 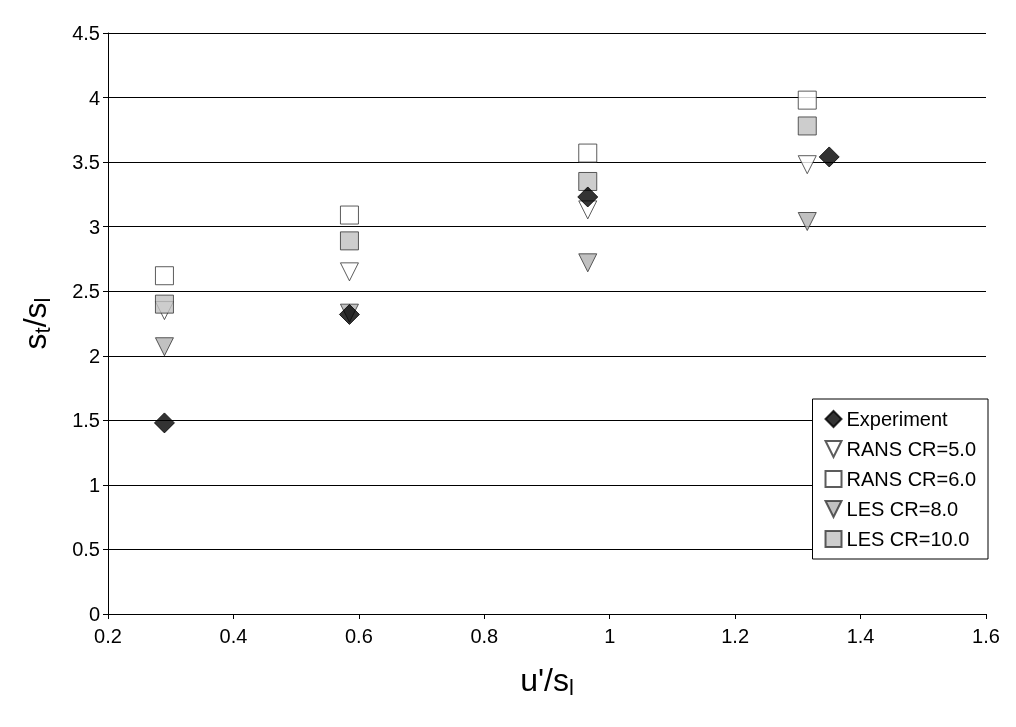 I want to click on legend-label: LES CR=10.0, so click(x=908, y=539).